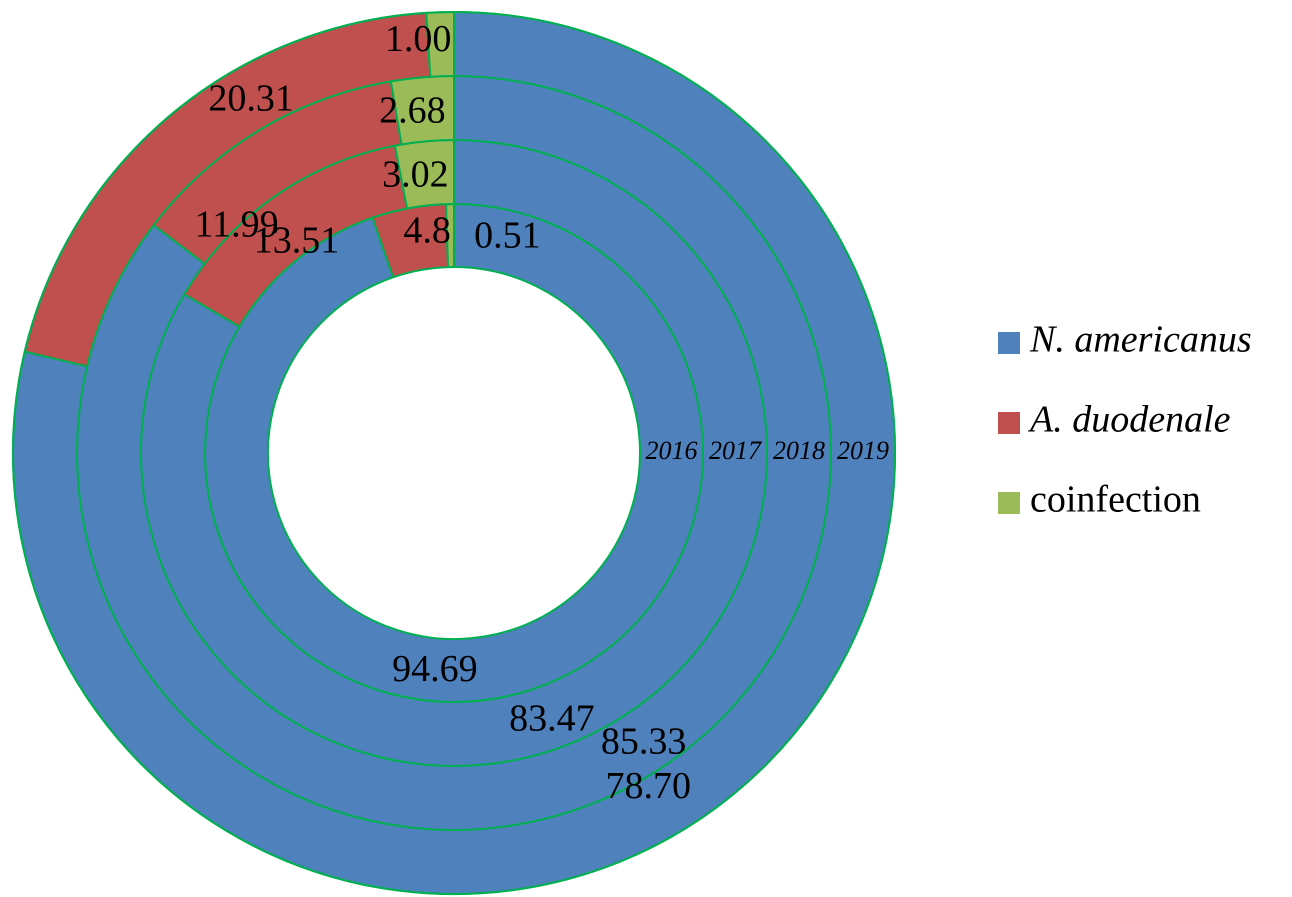  What do you see at coordinates (418, 39) in the screenshot?
I see `value-label-2019-coinfection: 1.00` at bounding box center [418, 39].